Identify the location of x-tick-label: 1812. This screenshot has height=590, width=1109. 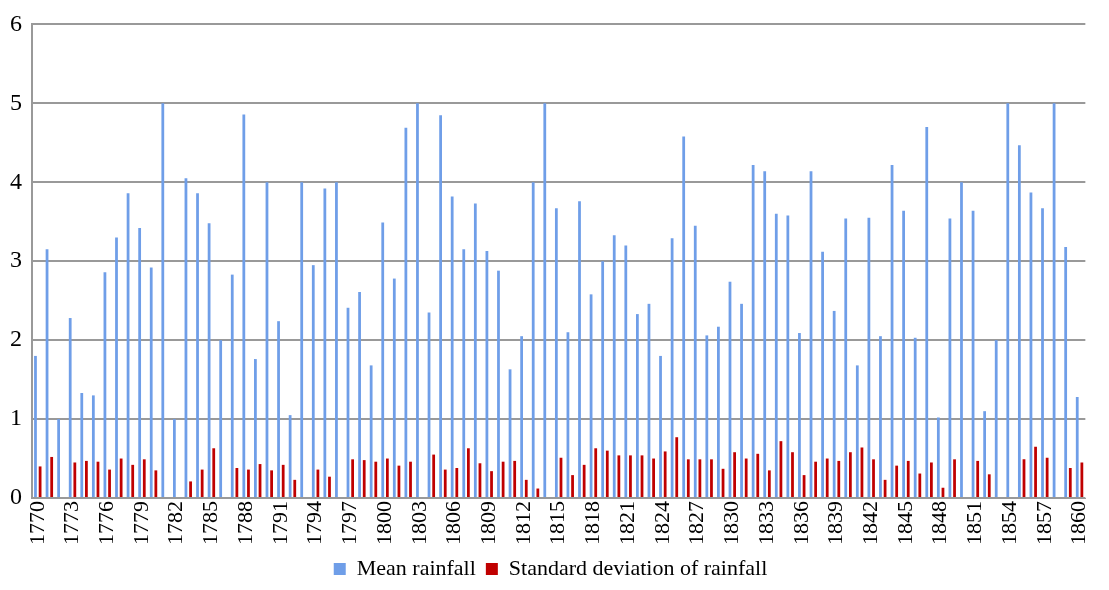
(522, 523).